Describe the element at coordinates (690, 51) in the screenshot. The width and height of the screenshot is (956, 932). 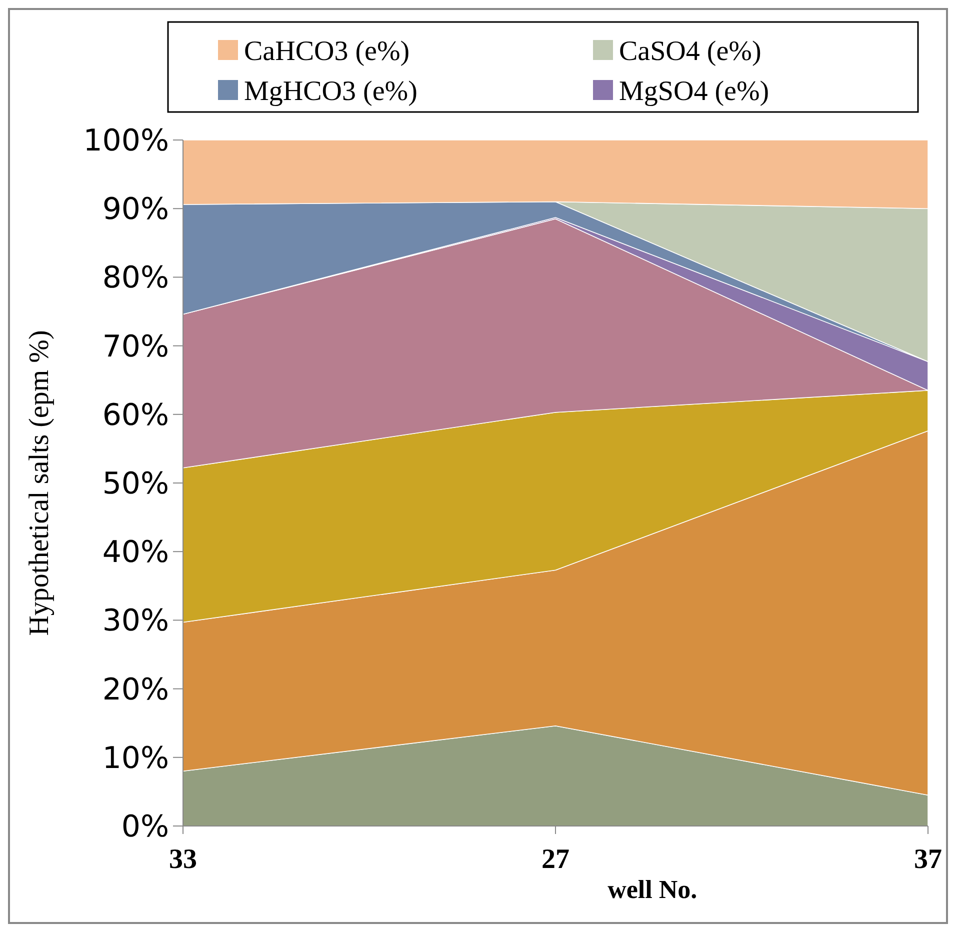
I see `legend-label: CaSO4 (e%)` at that location.